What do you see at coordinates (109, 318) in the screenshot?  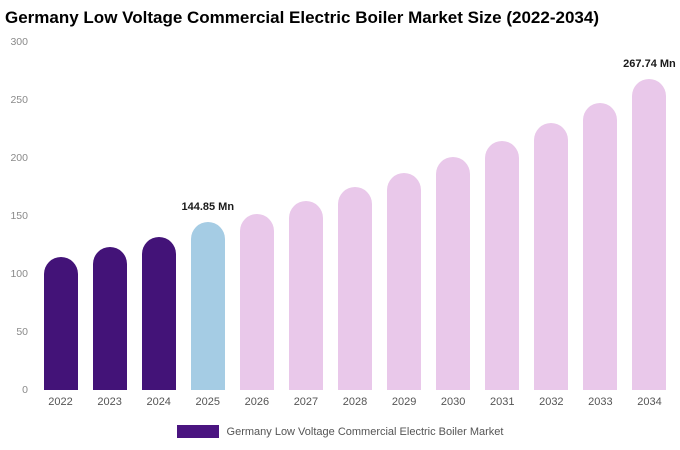 I see `bar-2023` at bounding box center [109, 318].